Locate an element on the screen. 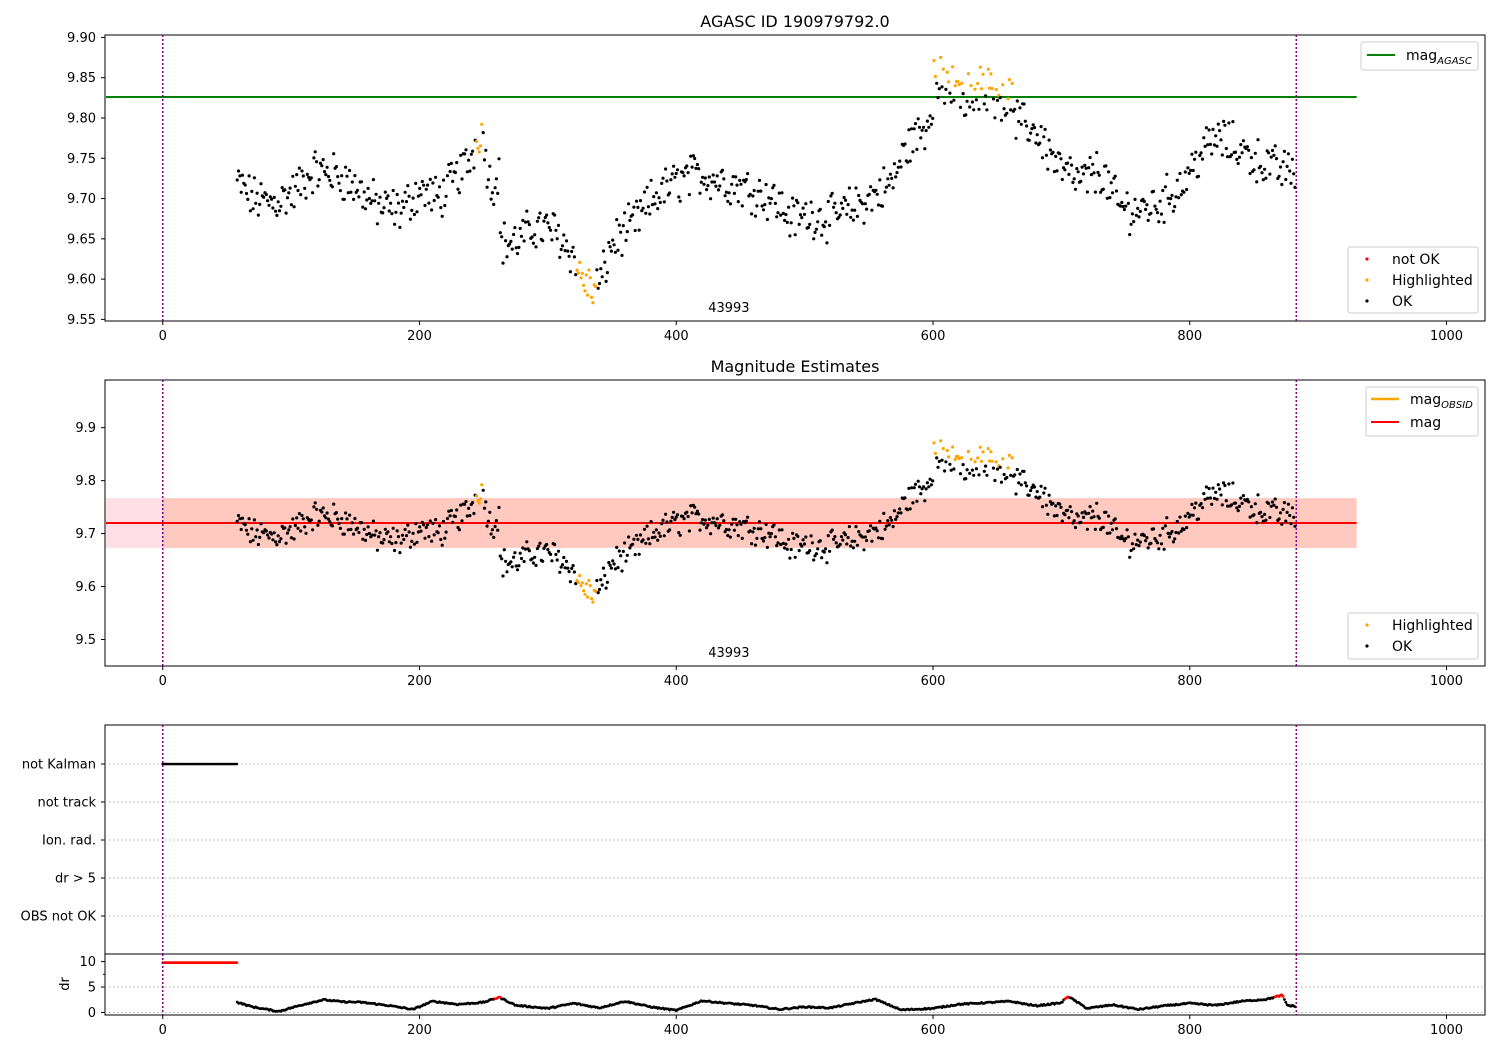 The height and width of the screenshot is (1050, 1500). x-tick-label-400: 400 is located at coordinates (676, 681).